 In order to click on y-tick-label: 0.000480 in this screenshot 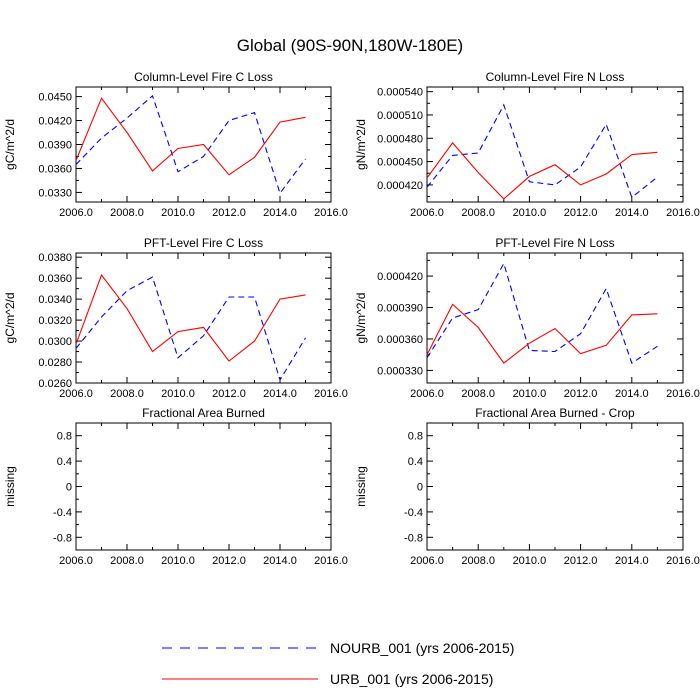, I will do `click(400, 139)`.